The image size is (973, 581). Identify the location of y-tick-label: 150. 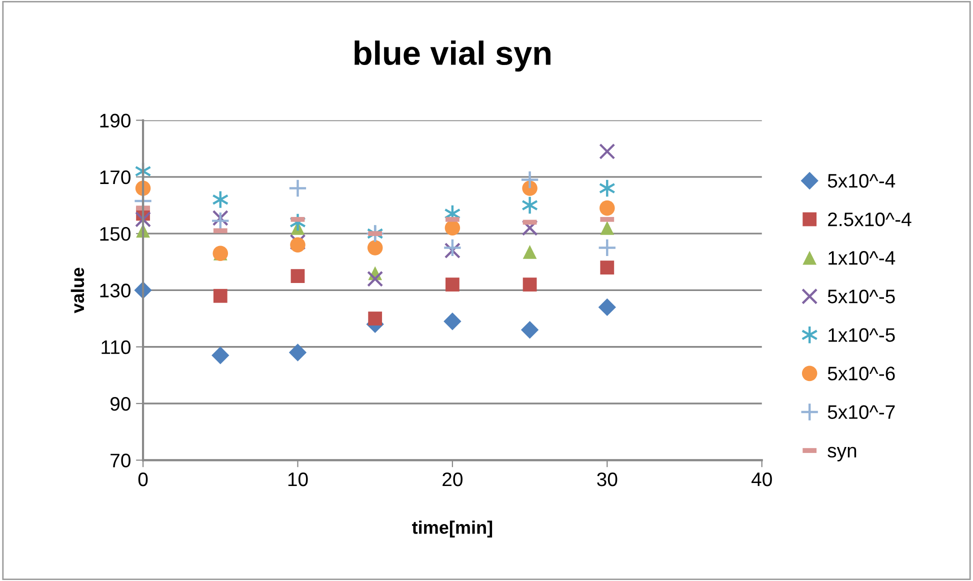
(115, 234).